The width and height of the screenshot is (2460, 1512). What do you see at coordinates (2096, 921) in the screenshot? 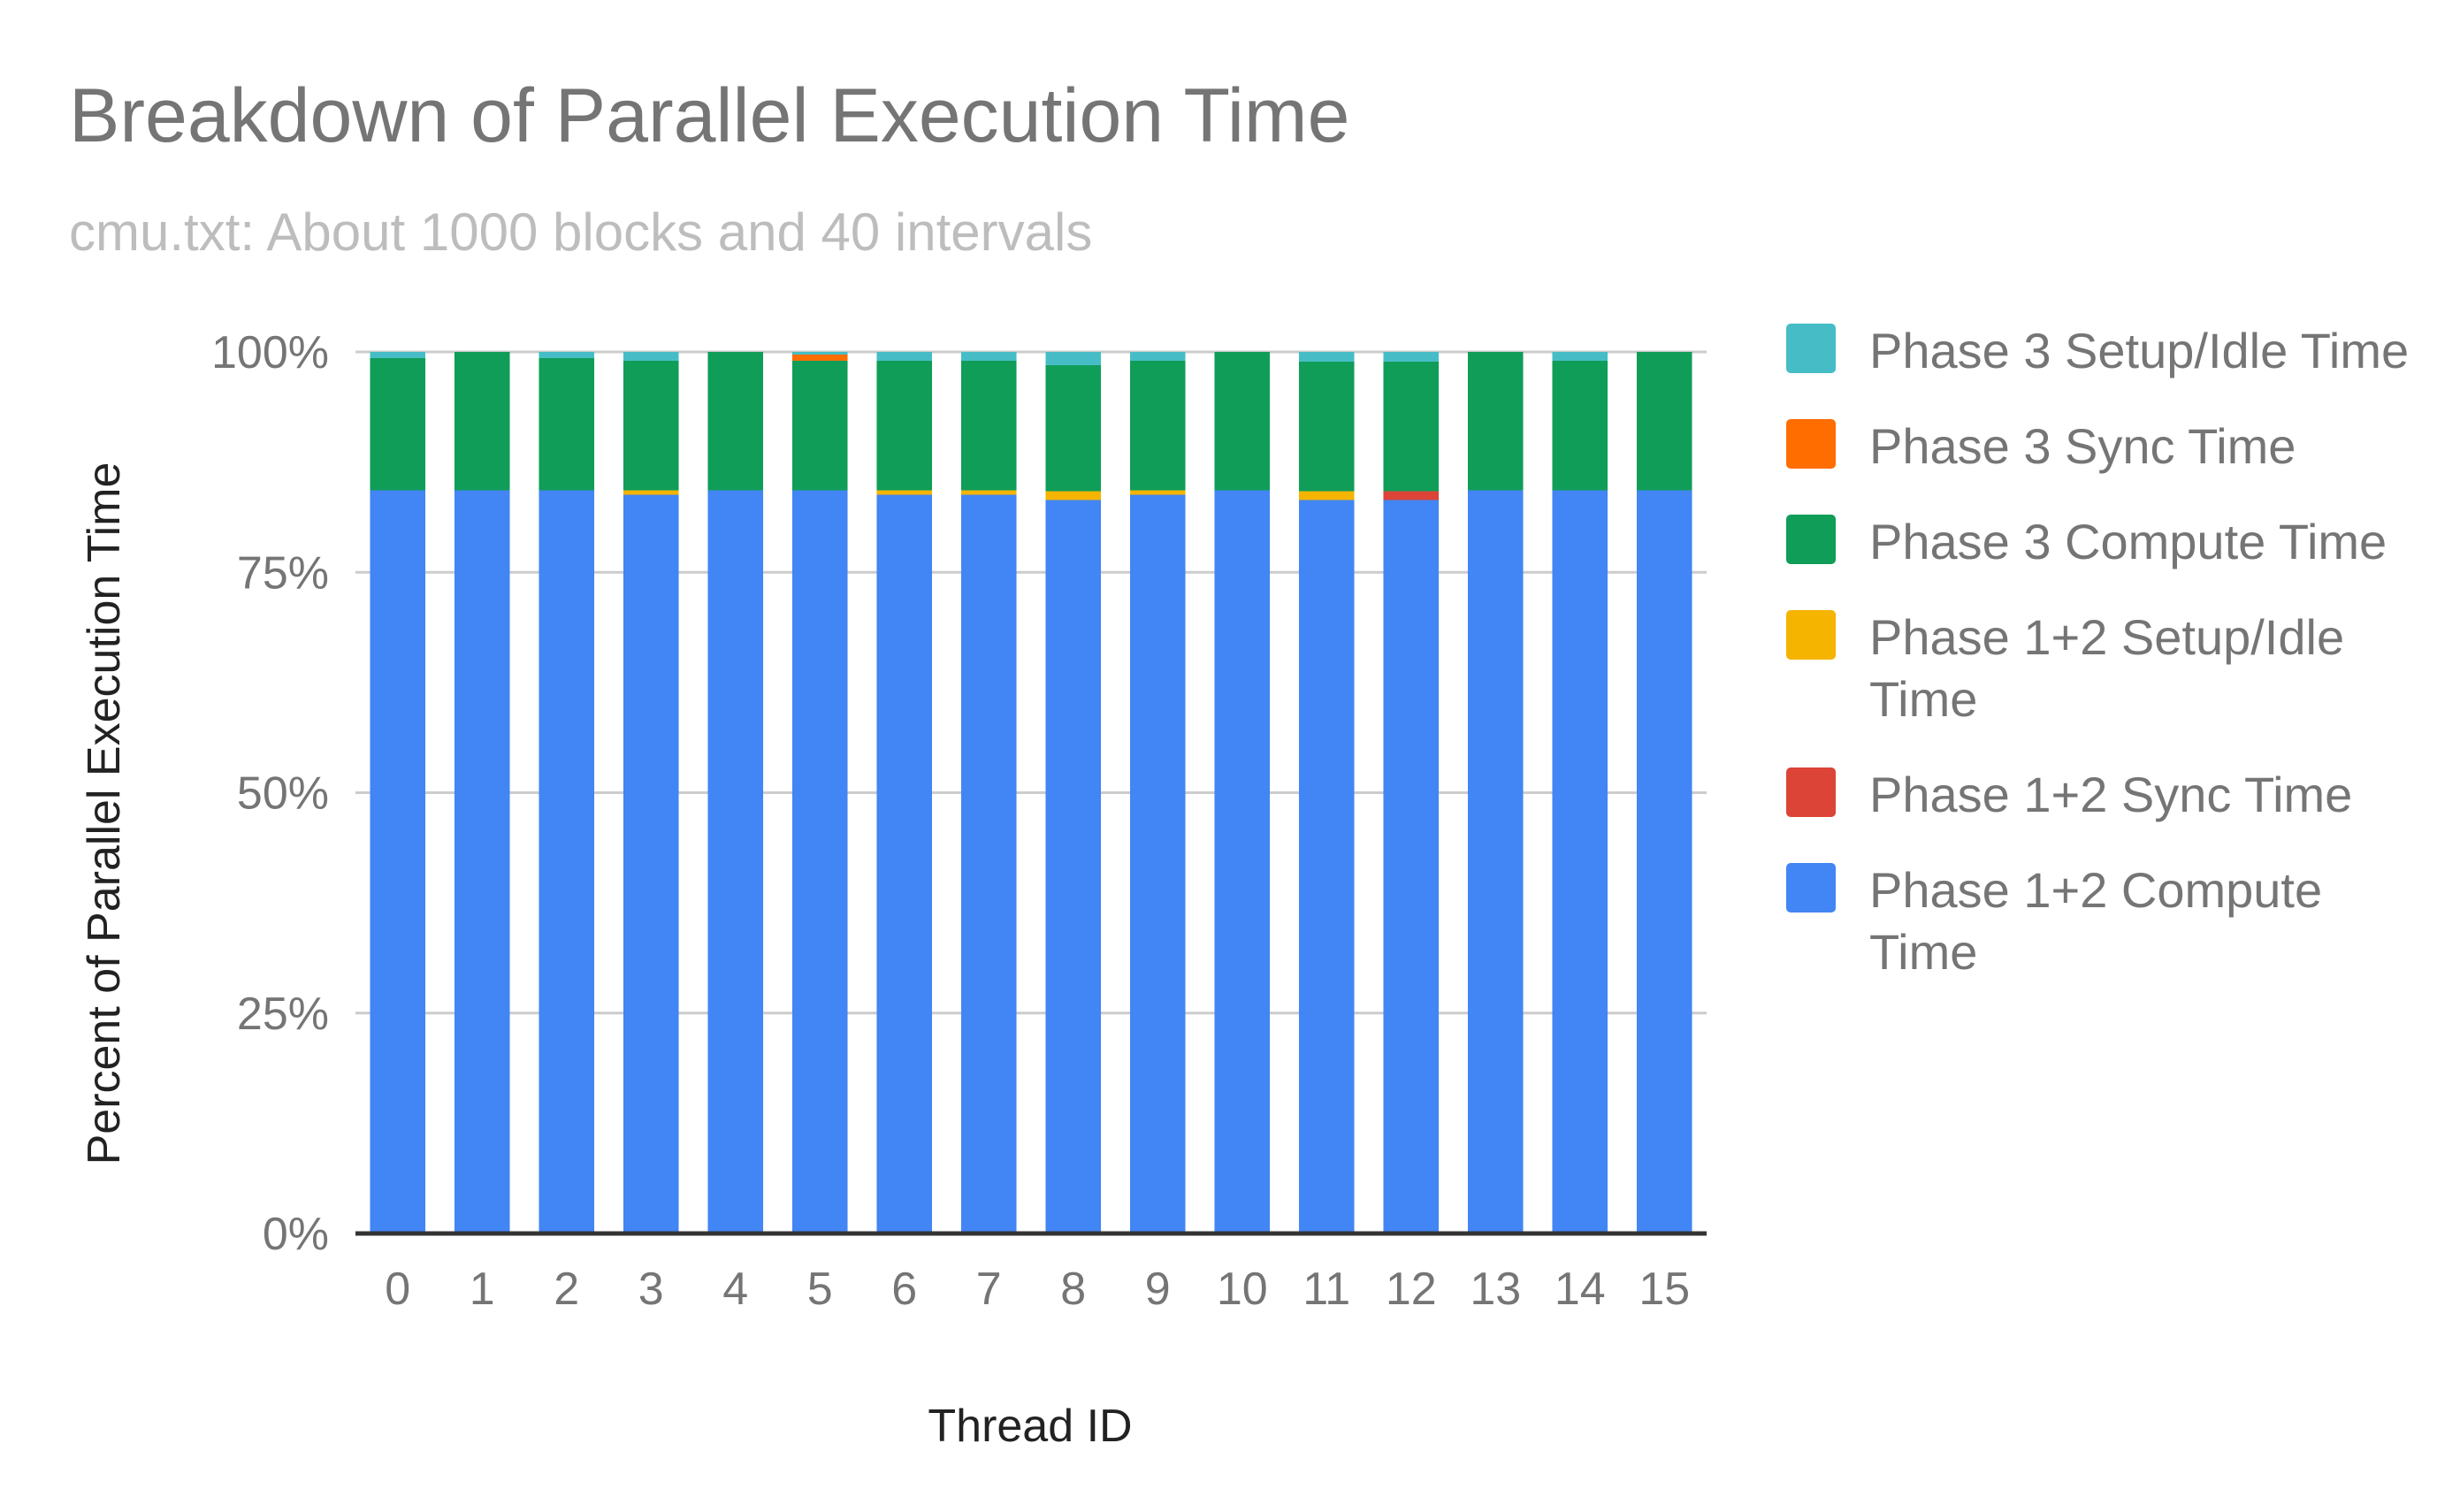
I see `legend-label: Phase 1+2 Compute Time` at bounding box center [2096, 921].